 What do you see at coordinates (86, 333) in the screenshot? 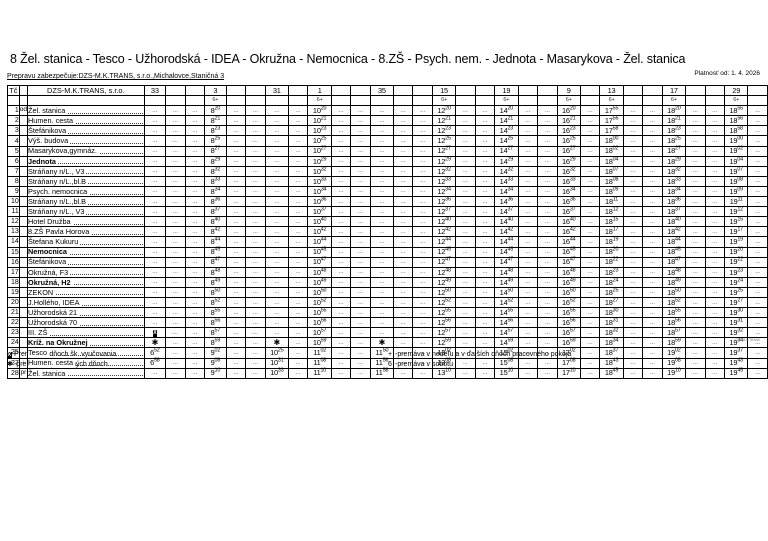
I see `stop-name: III. ZŠ` at bounding box center [86, 333].